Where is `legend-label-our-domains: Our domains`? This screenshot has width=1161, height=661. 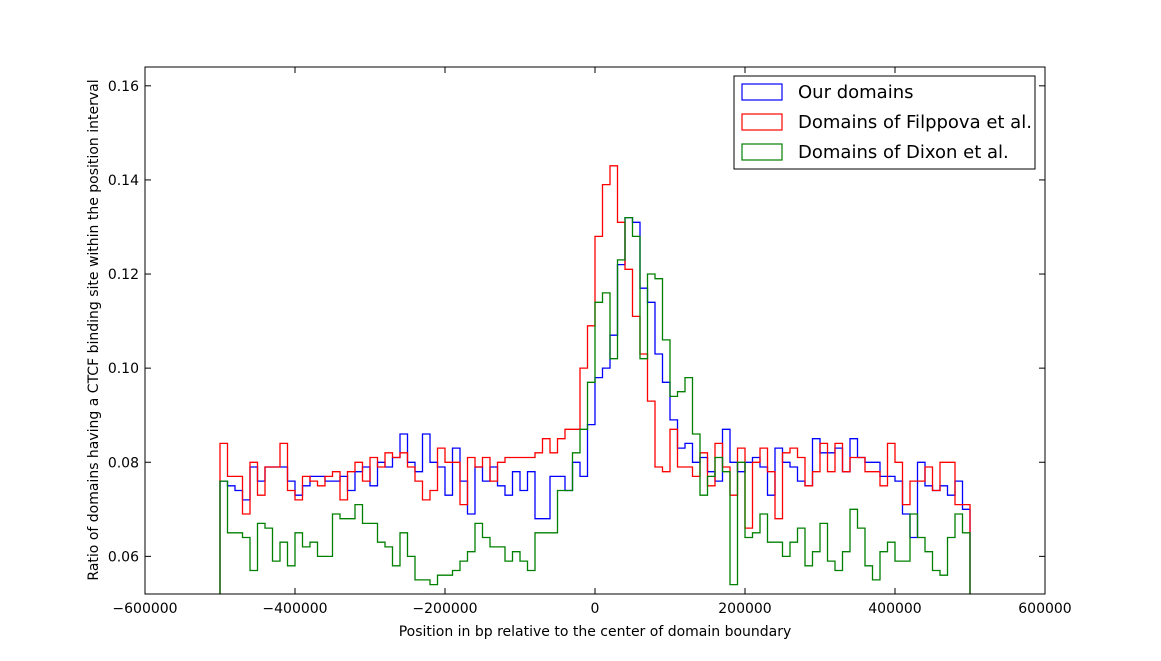 legend-label-our-domains: Our domains is located at coordinates (856, 92).